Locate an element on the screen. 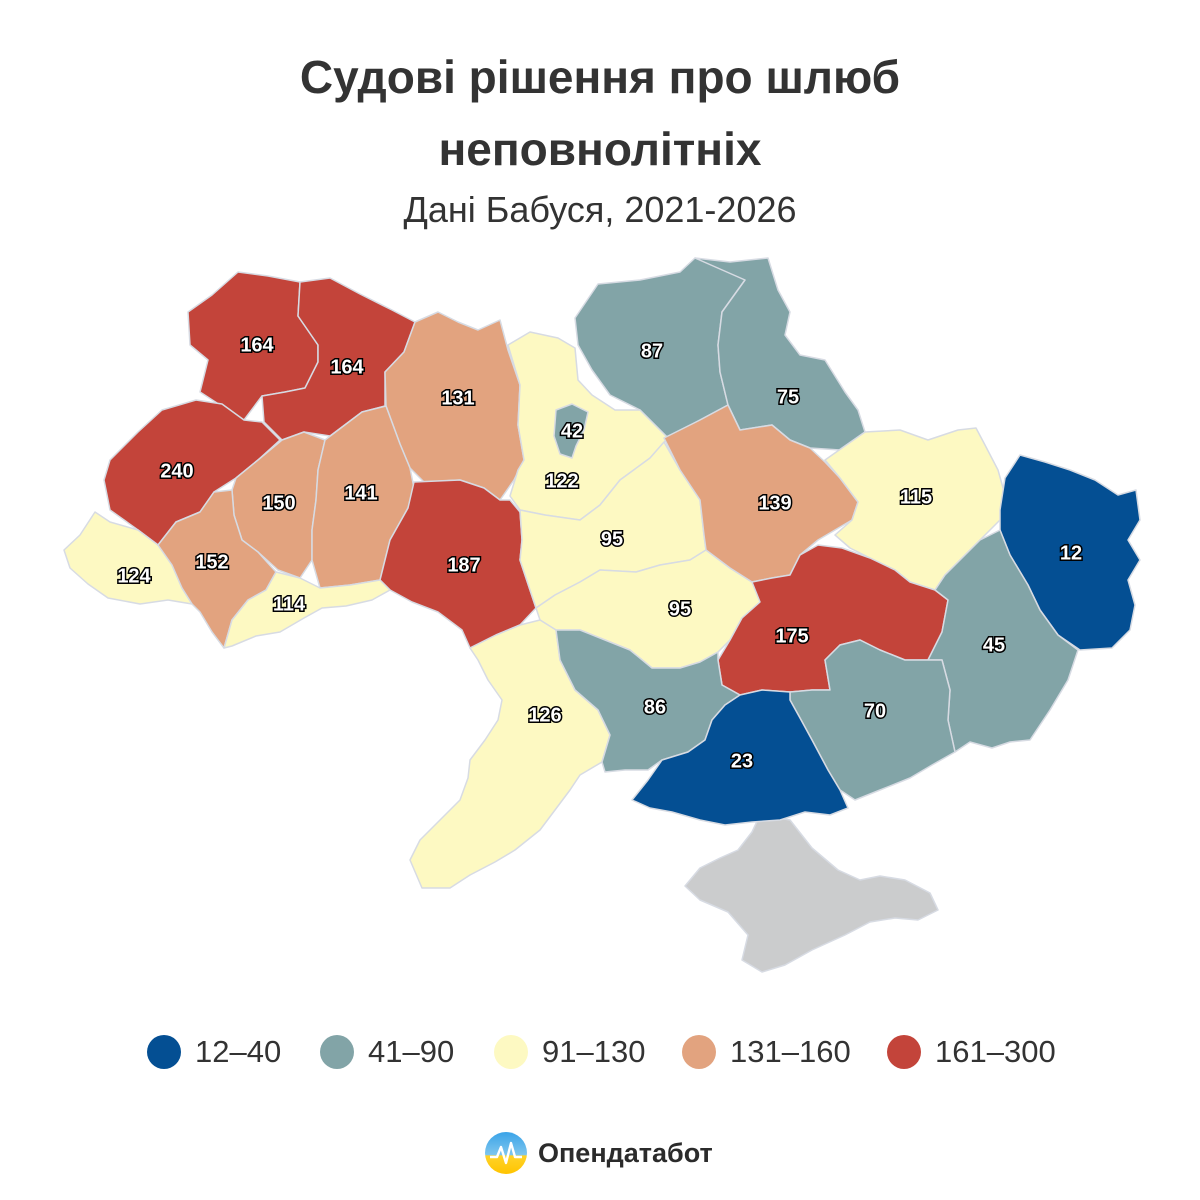  value-label-khmelnytskyi: 141 is located at coordinates (360, 493).